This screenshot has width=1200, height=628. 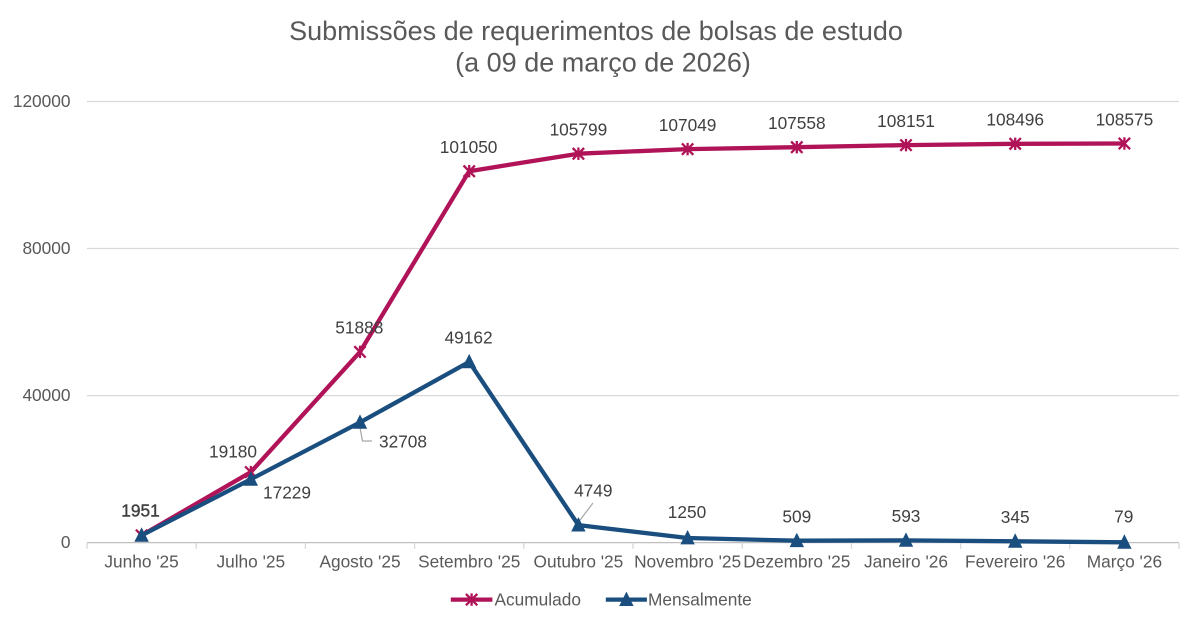 I want to click on svg-text: 108151, so click(x=906, y=121).